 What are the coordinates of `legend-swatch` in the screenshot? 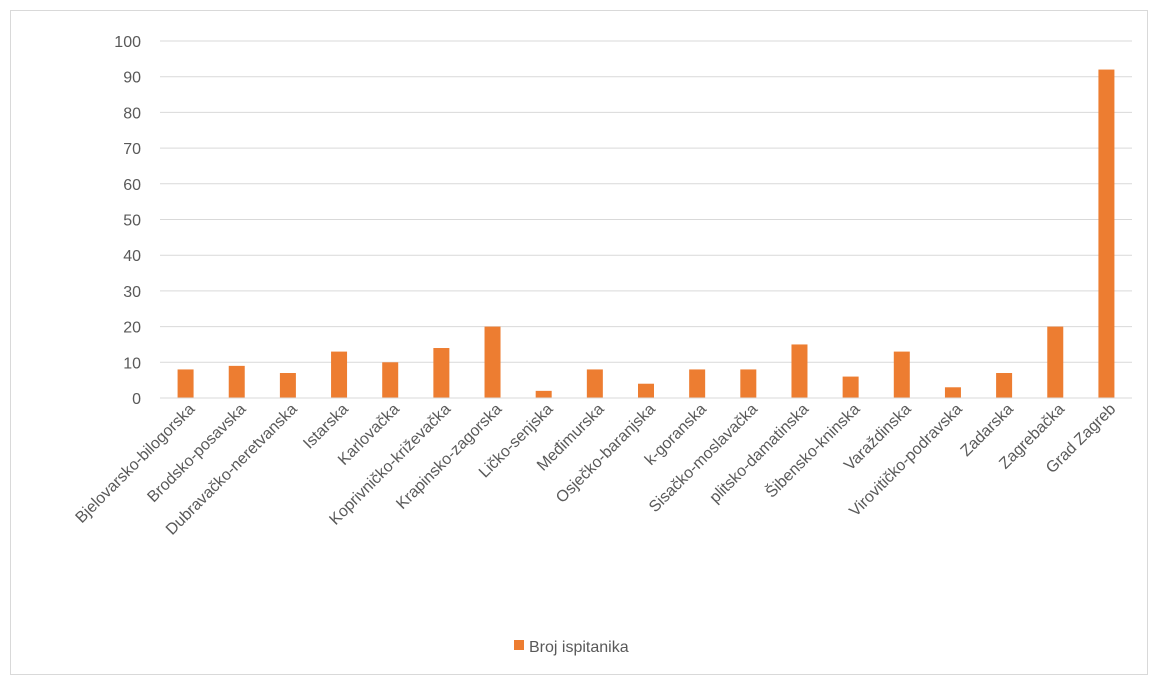 It's located at (519, 645).